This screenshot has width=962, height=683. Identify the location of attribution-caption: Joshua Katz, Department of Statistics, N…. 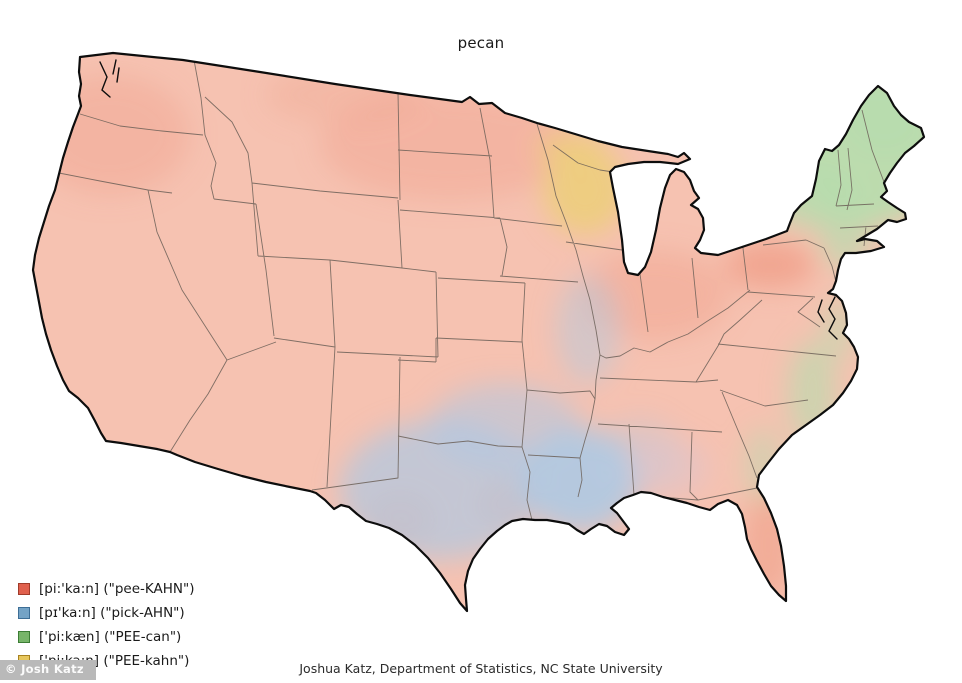
(481, 668).